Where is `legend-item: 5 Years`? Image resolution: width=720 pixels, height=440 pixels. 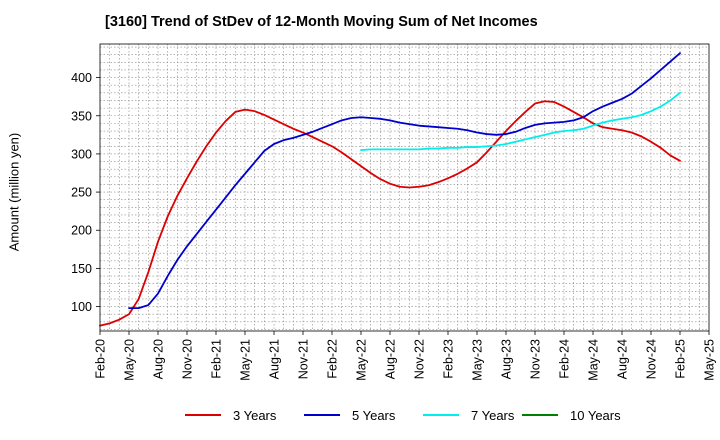 legend-item: 5 Years is located at coordinates (349, 415).